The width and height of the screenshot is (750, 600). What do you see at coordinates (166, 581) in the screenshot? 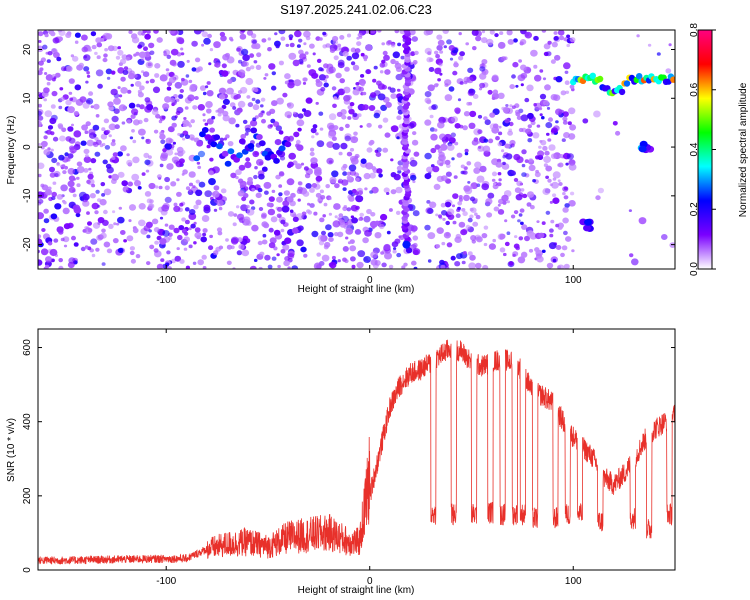
I see `snr-x-tick-label: -100` at bounding box center [166, 581].